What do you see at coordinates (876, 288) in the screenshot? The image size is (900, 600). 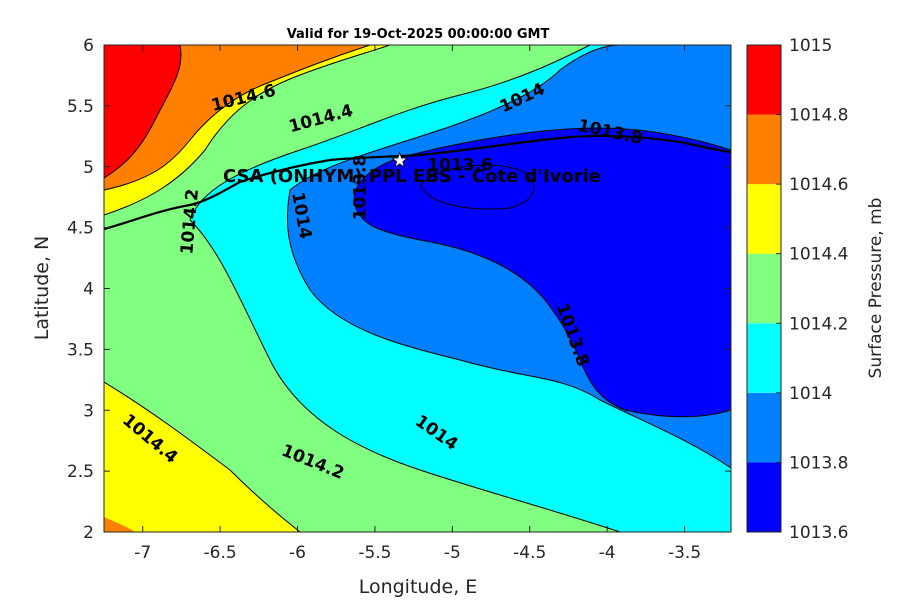 I see `colorbar-title: Surface Pressure, mb` at bounding box center [876, 288].